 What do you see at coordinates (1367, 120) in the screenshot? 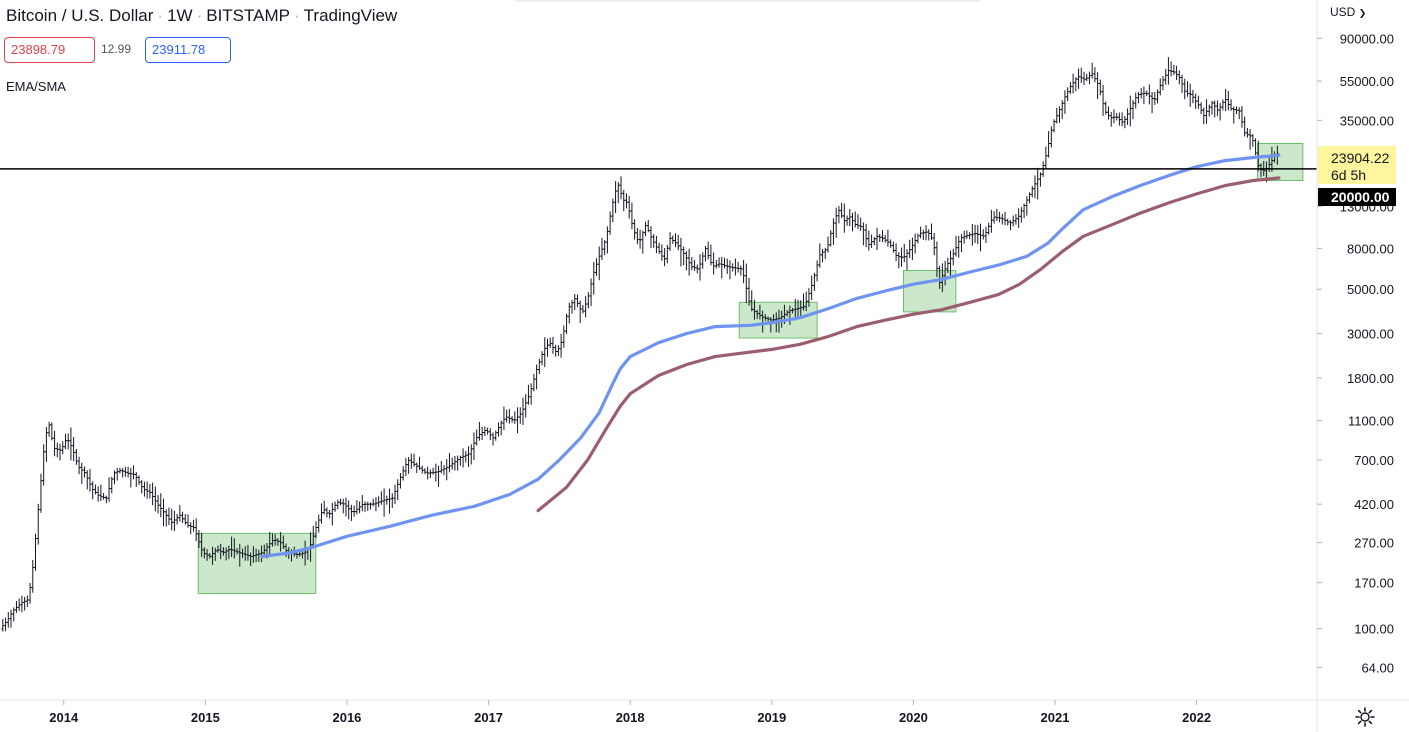
I see `price-tick-label: 35000.00` at bounding box center [1367, 120].